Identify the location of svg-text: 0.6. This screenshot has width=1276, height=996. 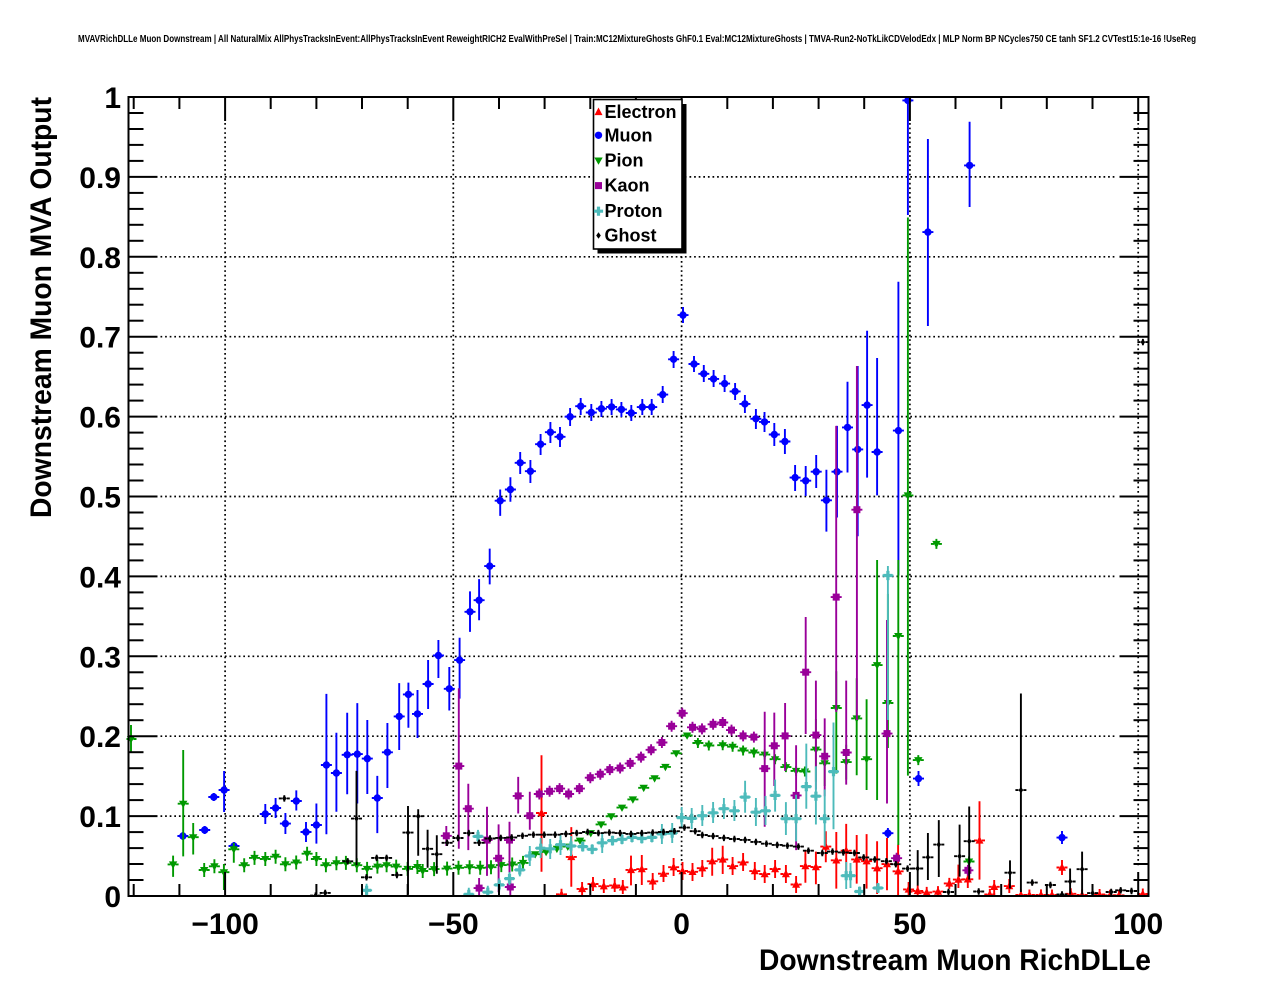
(100, 418).